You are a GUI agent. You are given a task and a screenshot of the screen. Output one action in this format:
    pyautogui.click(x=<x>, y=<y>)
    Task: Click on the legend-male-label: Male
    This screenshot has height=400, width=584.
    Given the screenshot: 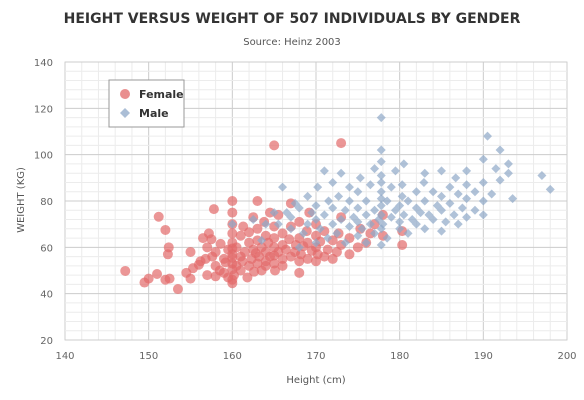 What is the action you would take?
    pyautogui.click(x=154, y=113)
    